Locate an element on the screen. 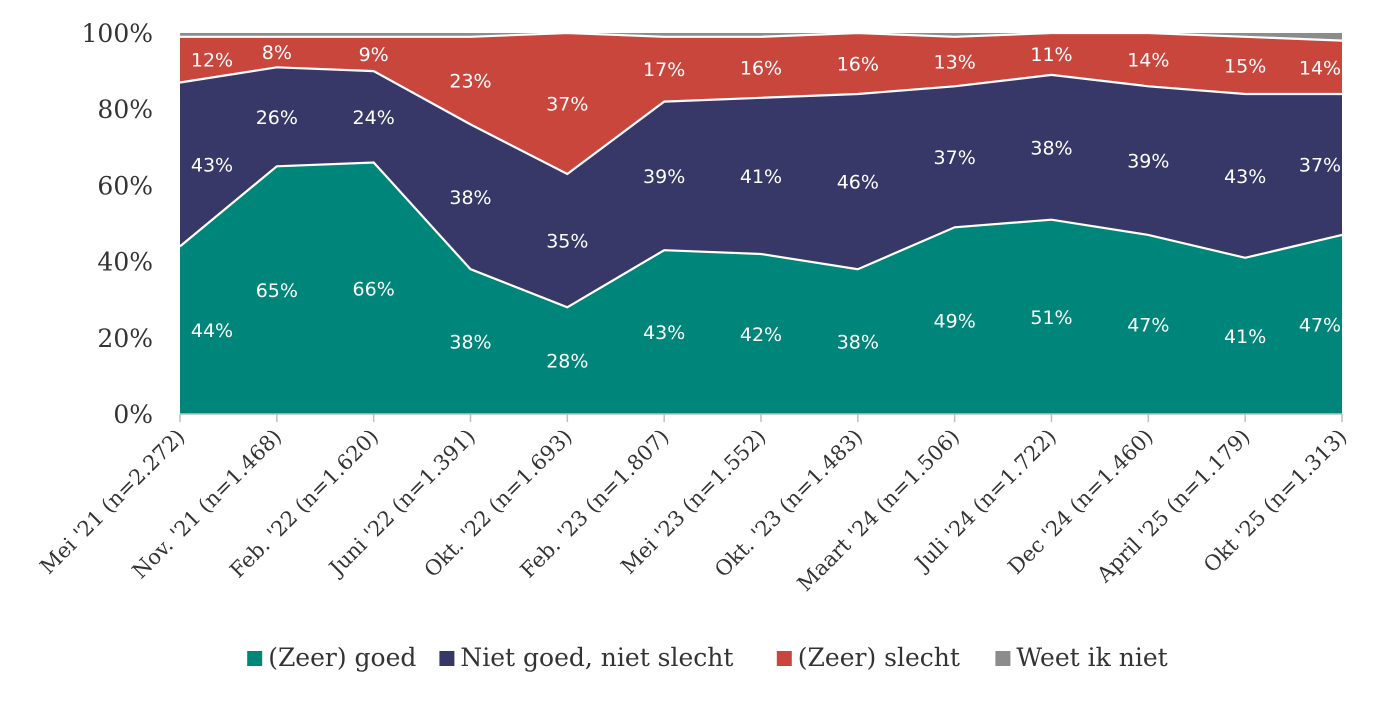 This screenshot has width=1400, height=712. data-label: 46% is located at coordinates (858, 183).